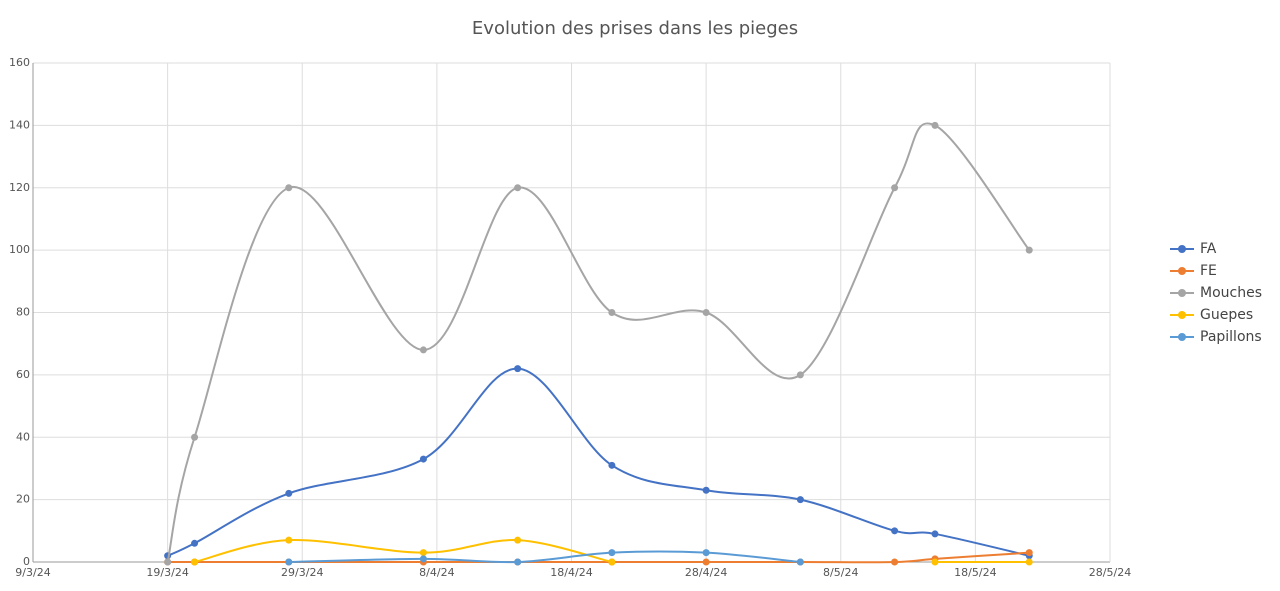  Describe the element at coordinates (975, 572) in the screenshot. I see `x-tick-label: 18/5/24` at that location.